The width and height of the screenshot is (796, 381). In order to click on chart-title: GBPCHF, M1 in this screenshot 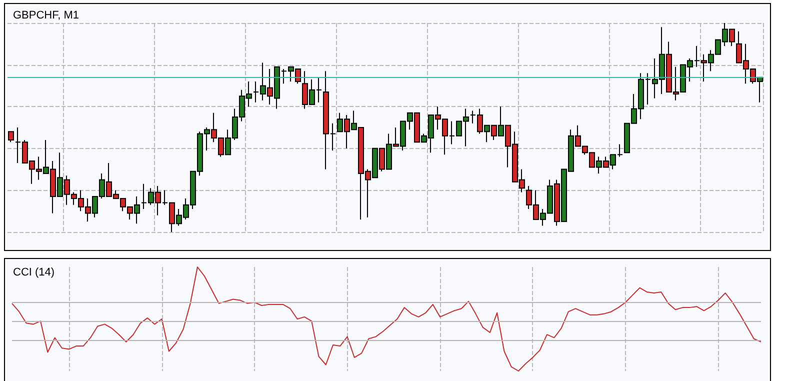, I will do `click(46, 16)`.